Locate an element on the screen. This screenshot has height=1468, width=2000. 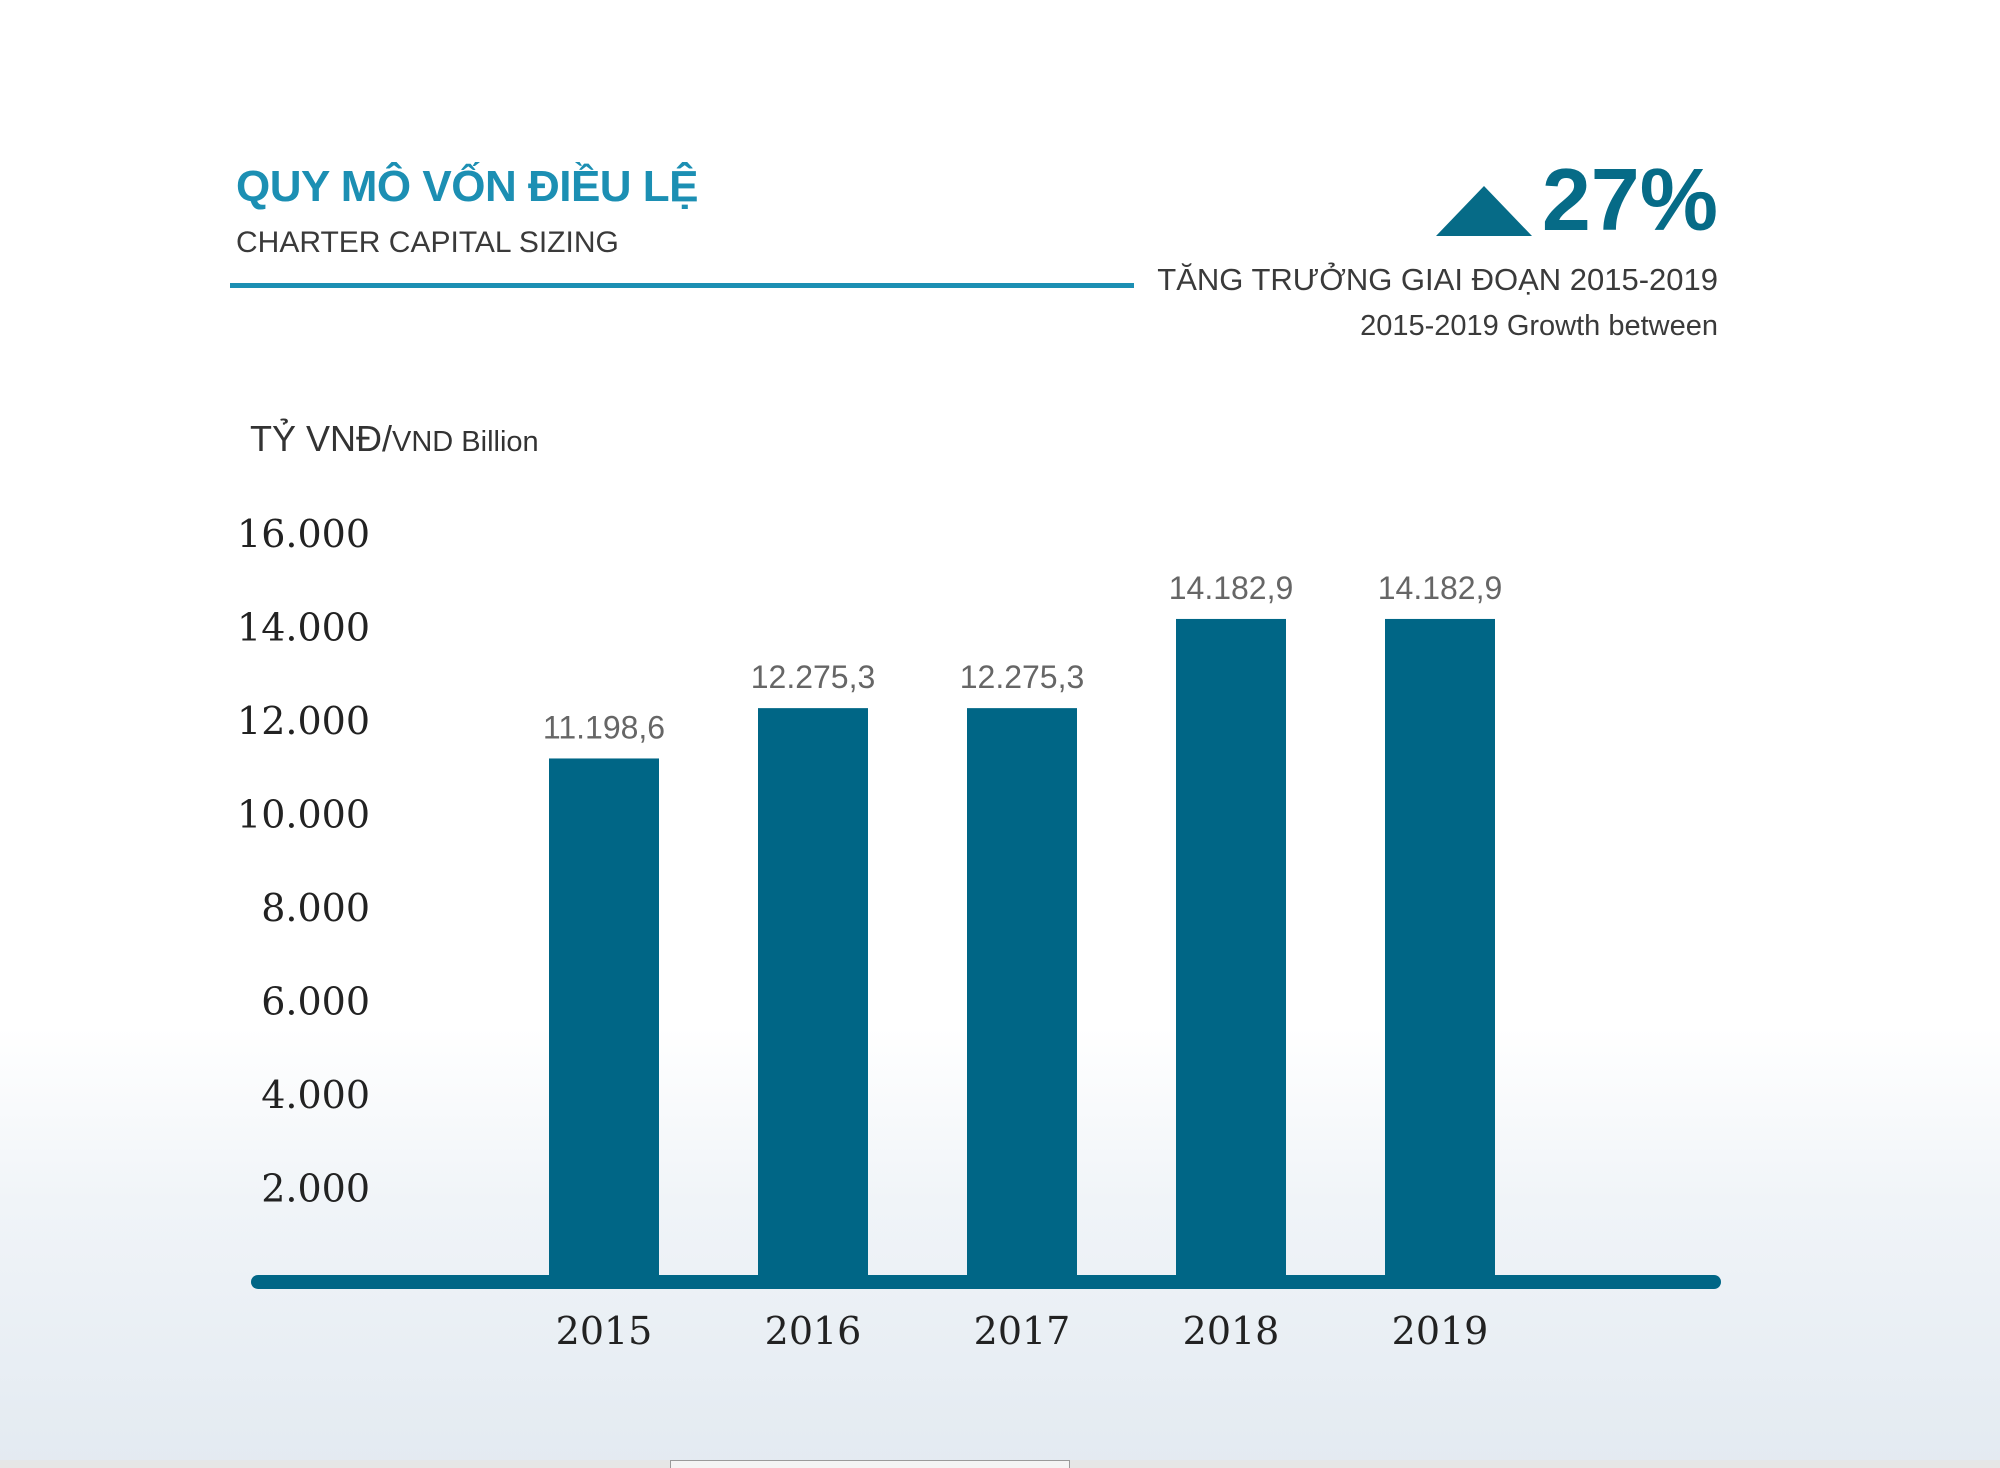
growth-label-vn: TĂNG TRƯỞNG GIAI ĐOẠN 2015-2019 is located at coordinates (1437, 279).